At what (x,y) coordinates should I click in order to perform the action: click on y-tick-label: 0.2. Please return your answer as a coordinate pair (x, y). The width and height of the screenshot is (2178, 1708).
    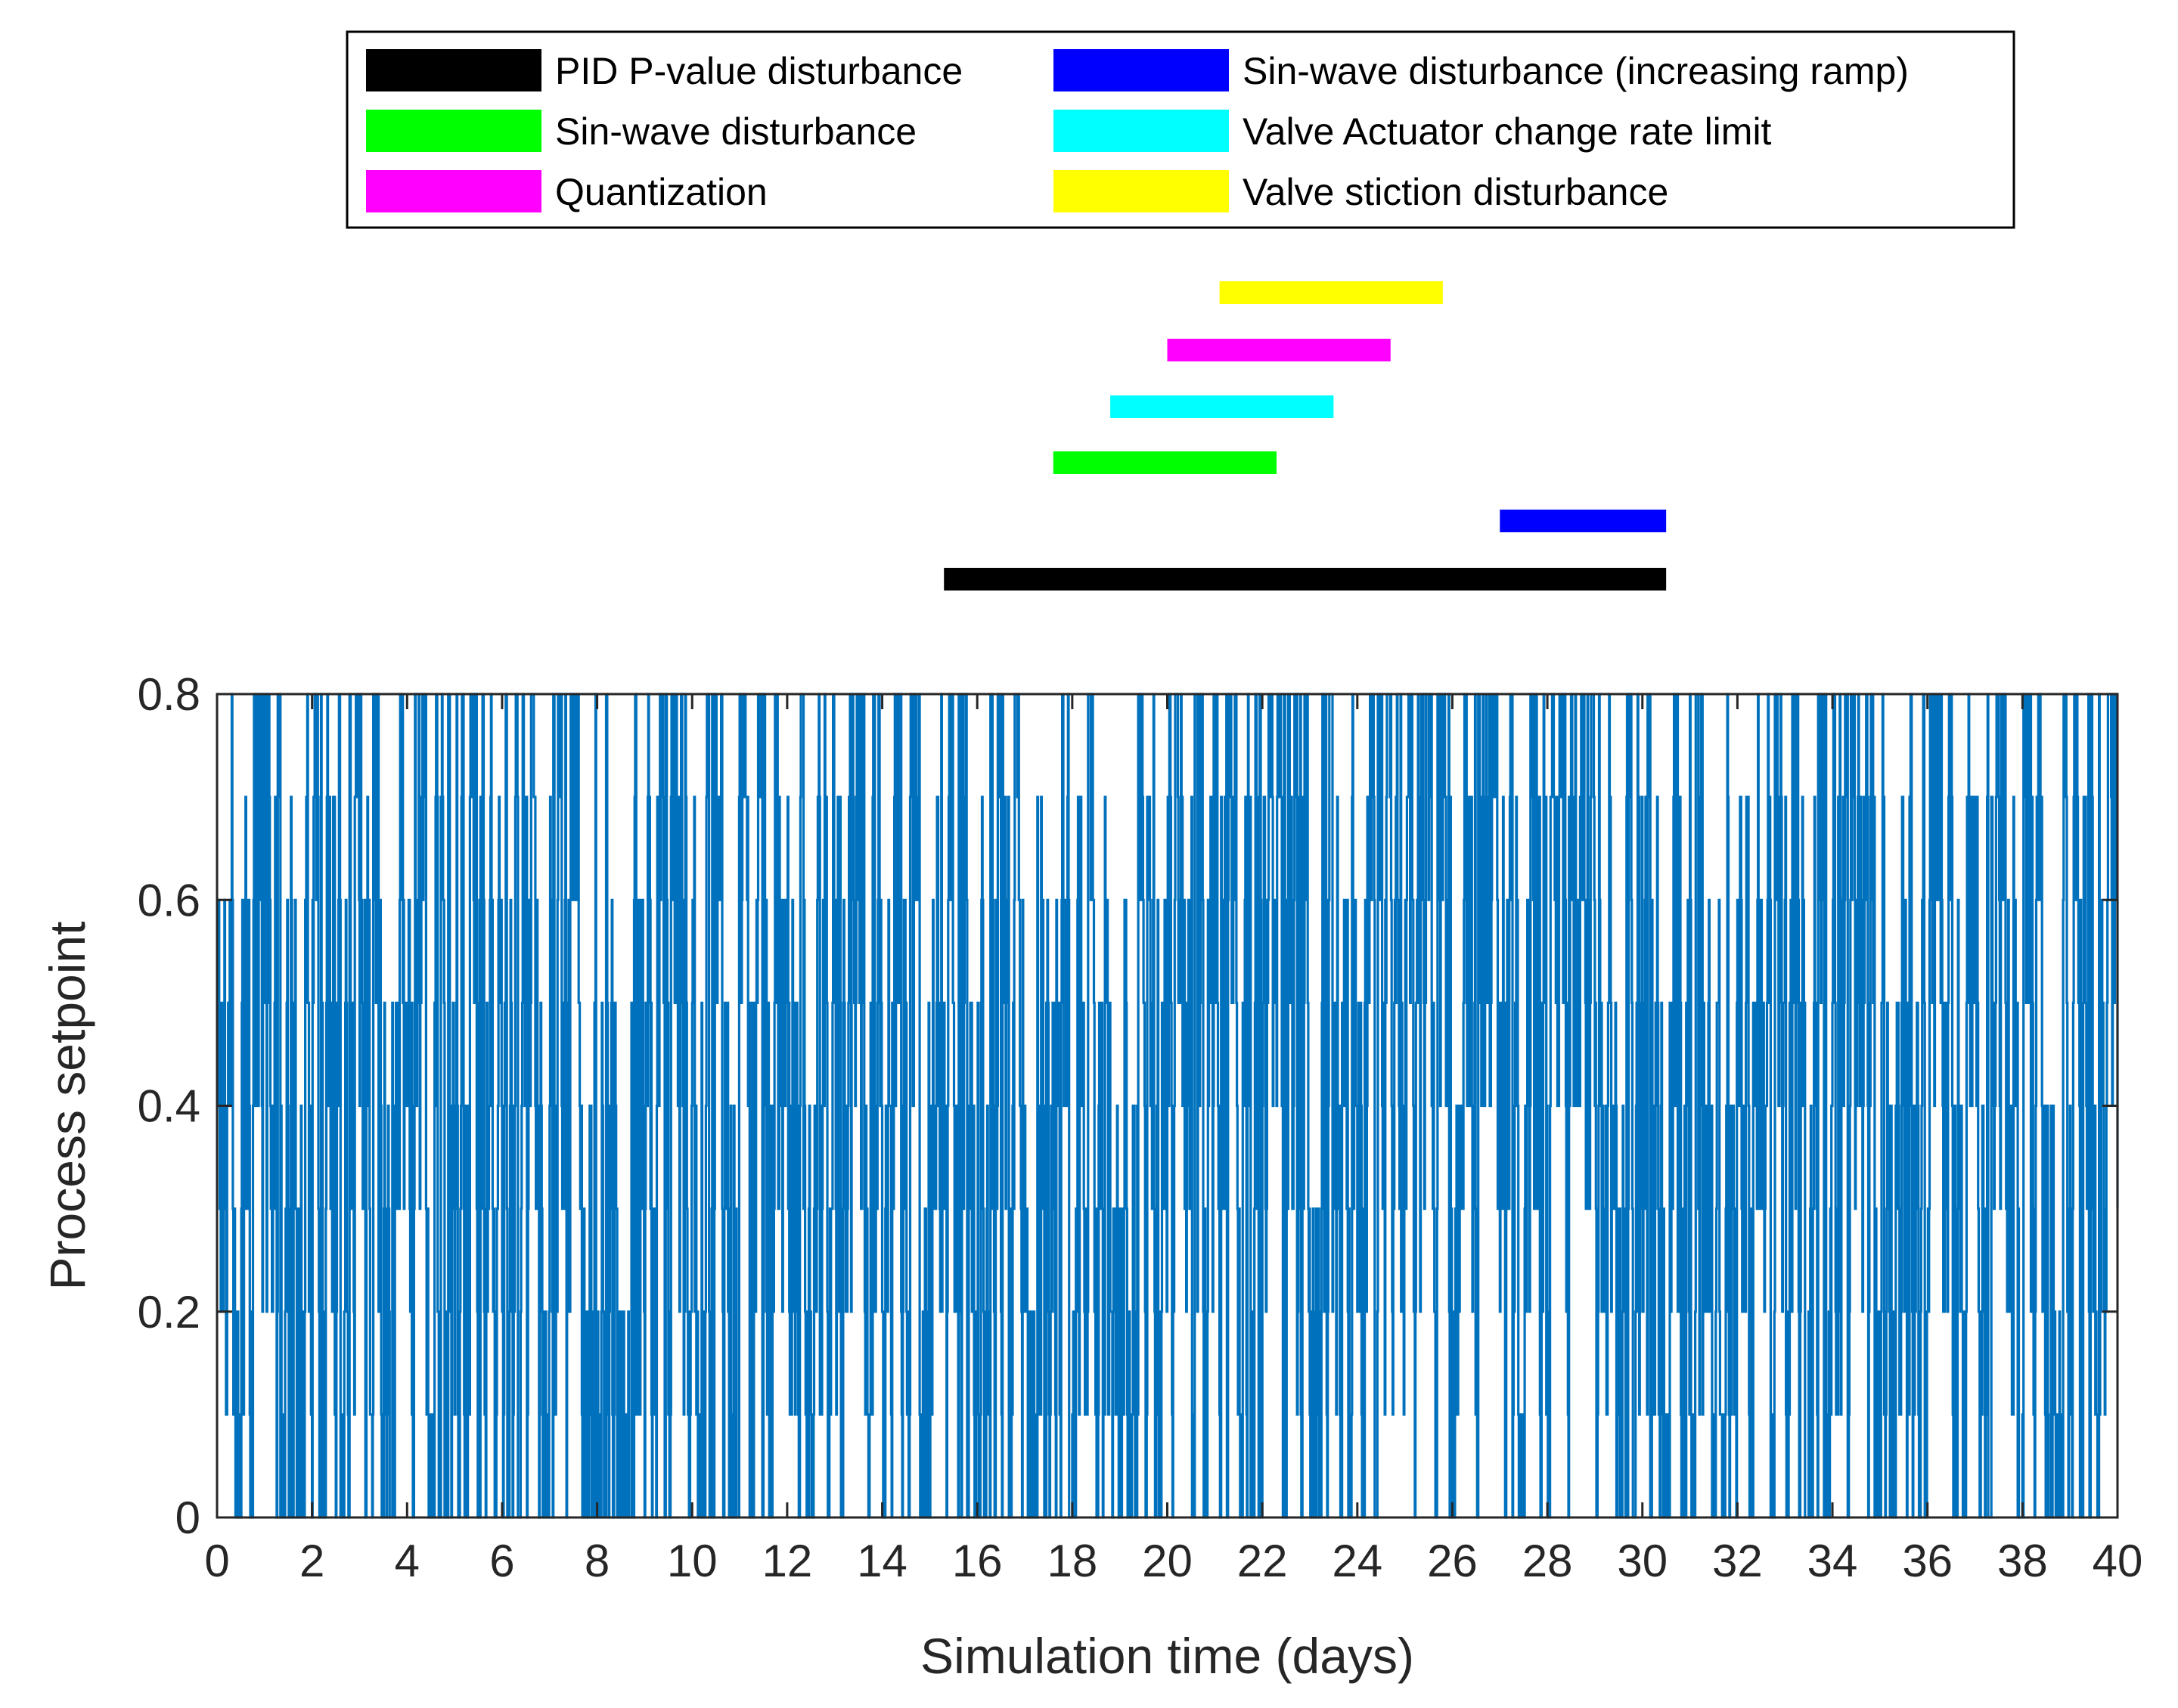
    Looking at the image, I should click on (169, 1312).